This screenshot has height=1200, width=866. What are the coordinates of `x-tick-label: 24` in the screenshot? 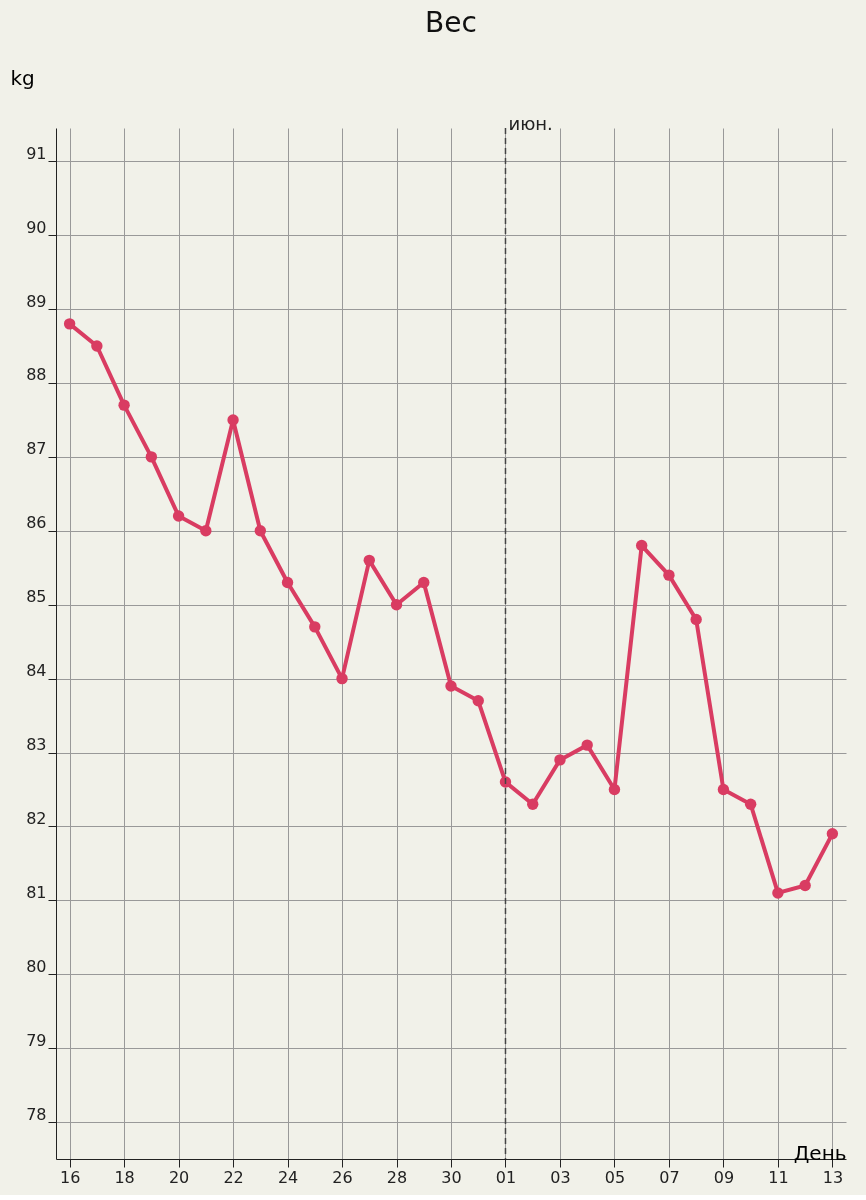 It's located at (288, 1177).